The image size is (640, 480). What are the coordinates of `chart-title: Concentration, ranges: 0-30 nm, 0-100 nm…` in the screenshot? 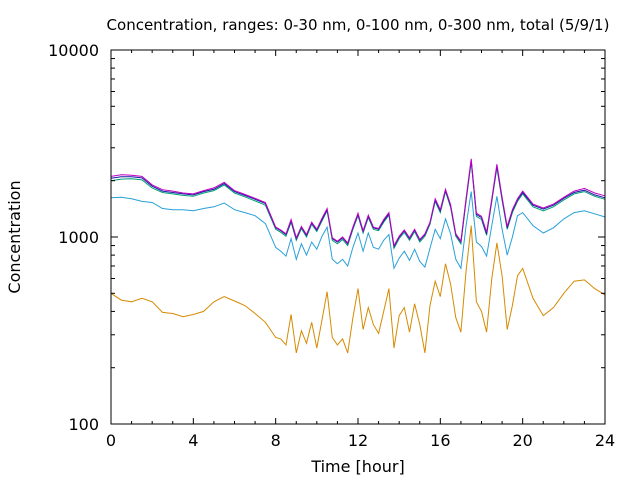 It's located at (358, 25).